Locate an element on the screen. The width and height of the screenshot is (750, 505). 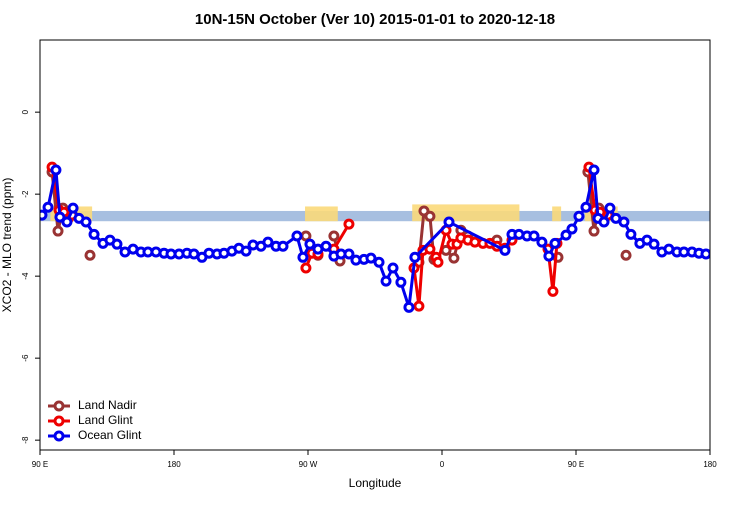
y-tick-label: -4 is located at coordinates (25, 276).